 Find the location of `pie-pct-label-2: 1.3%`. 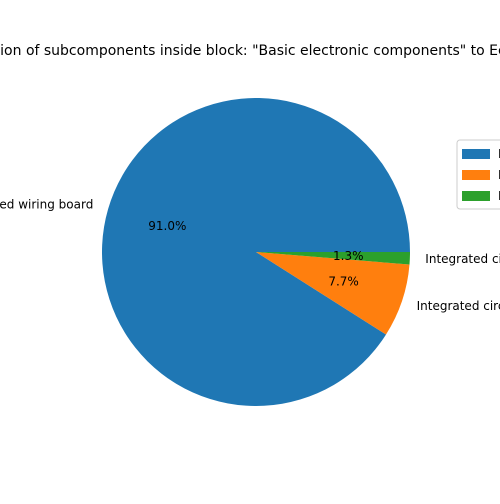

pie-pct-label-2: 1.3% is located at coordinates (348, 256).